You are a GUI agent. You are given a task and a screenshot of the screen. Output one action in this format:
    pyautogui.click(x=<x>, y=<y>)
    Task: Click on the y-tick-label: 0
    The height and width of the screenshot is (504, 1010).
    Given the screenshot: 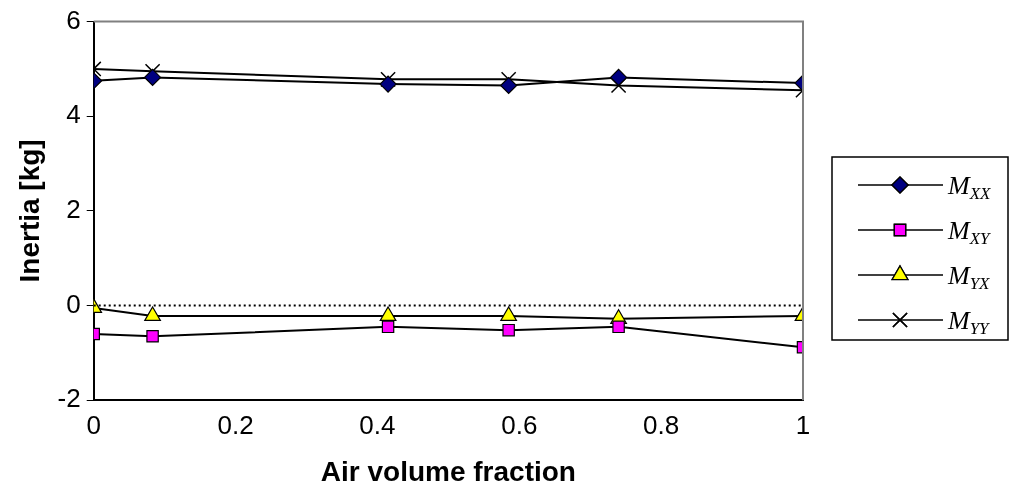 What is the action you would take?
    pyautogui.click(x=73, y=303)
    